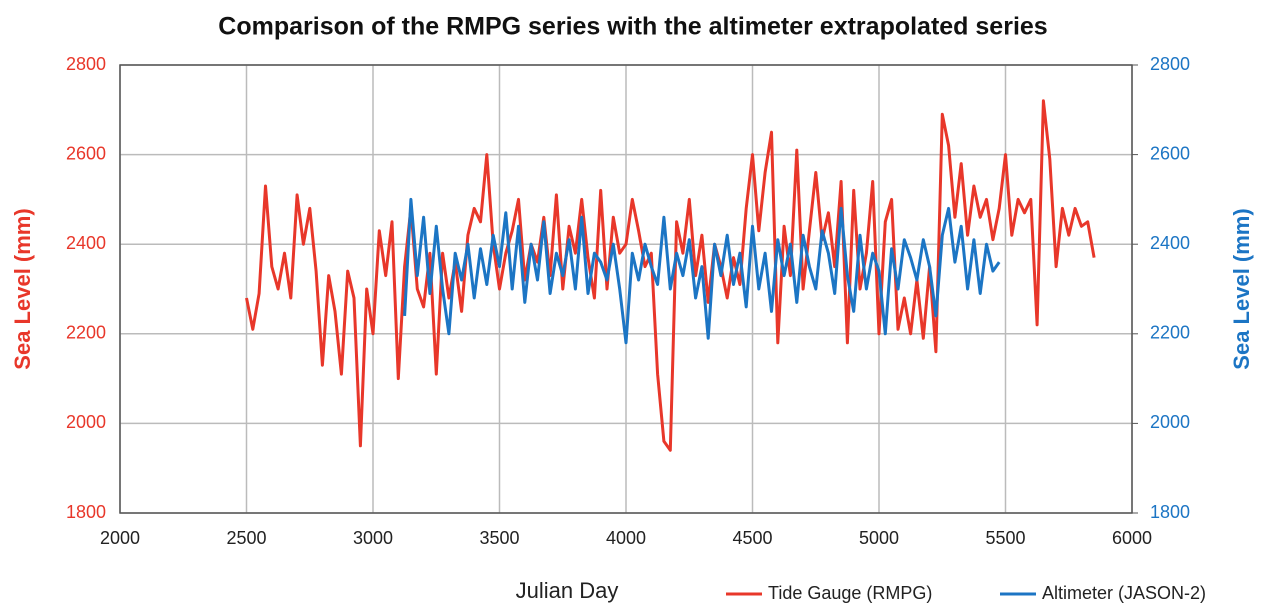  I want to click on x-tick-label: 3500, so click(499, 538).